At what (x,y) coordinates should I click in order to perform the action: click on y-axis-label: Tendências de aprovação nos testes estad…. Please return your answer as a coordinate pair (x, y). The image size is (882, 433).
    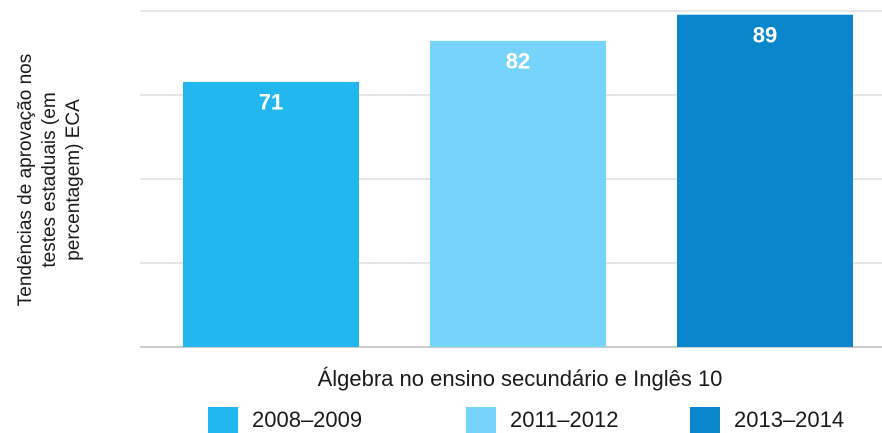
    Looking at the image, I should click on (49, 180).